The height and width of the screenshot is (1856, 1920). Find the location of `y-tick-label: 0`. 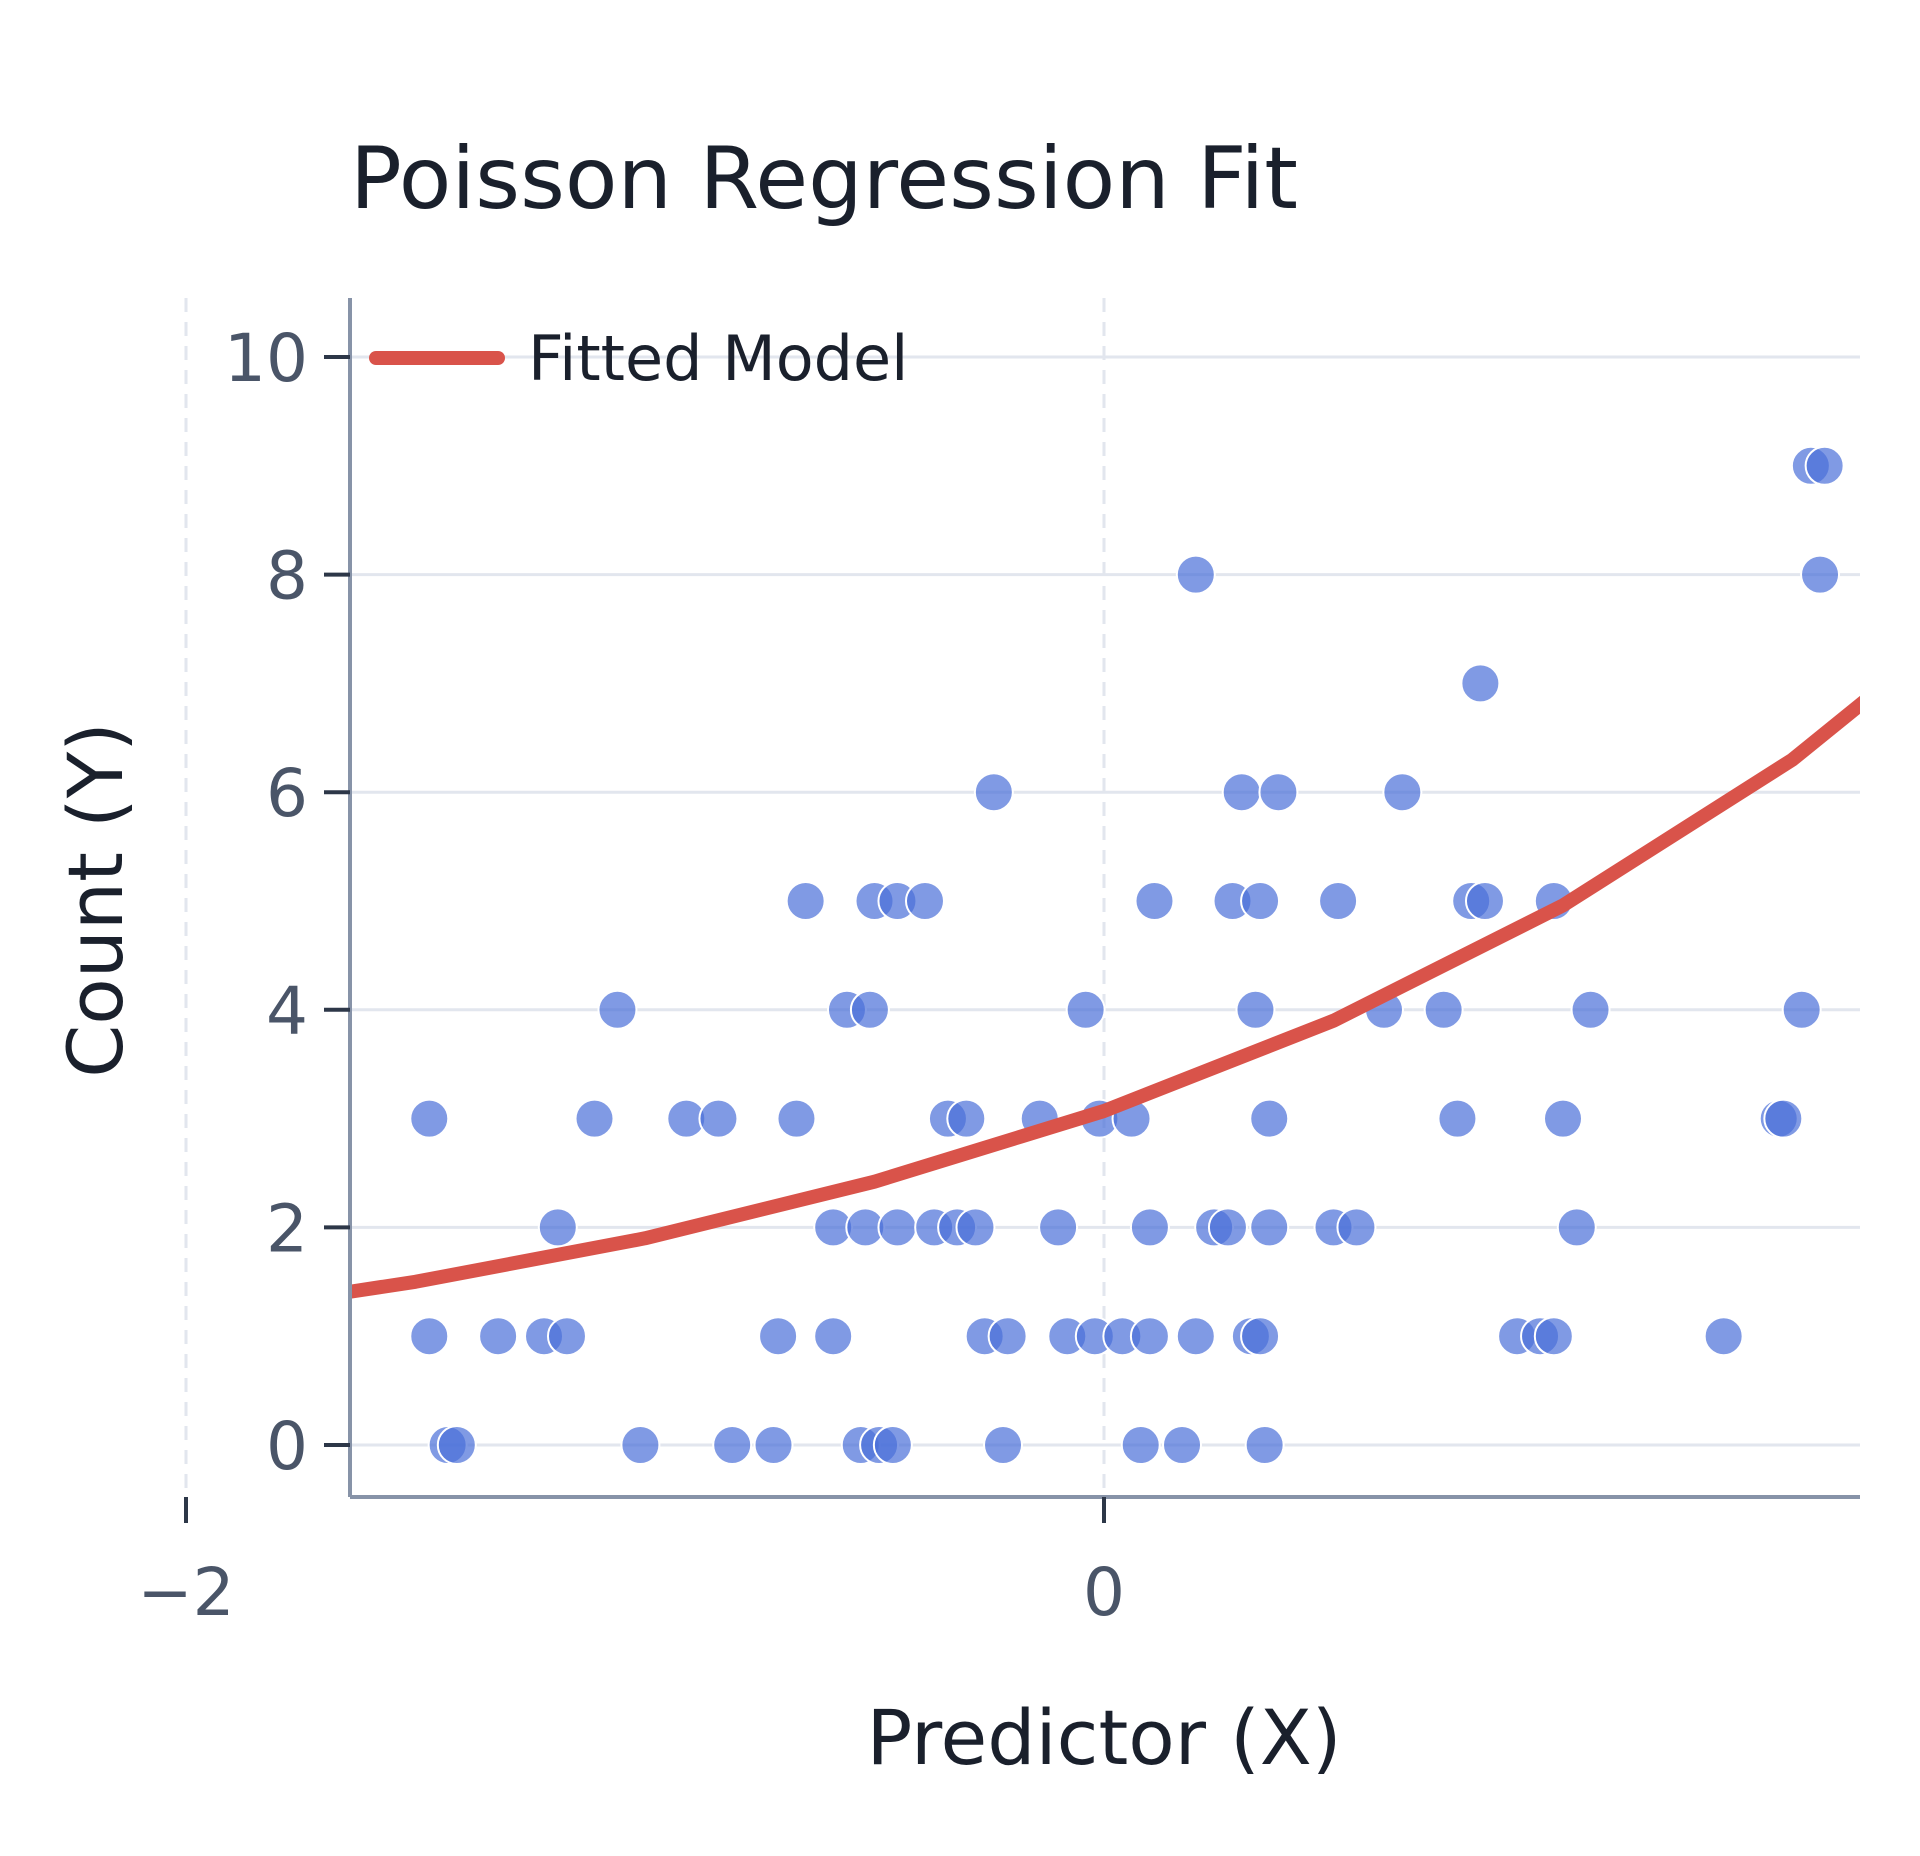

y-tick-label: 0 is located at coordinates (287, 1446).